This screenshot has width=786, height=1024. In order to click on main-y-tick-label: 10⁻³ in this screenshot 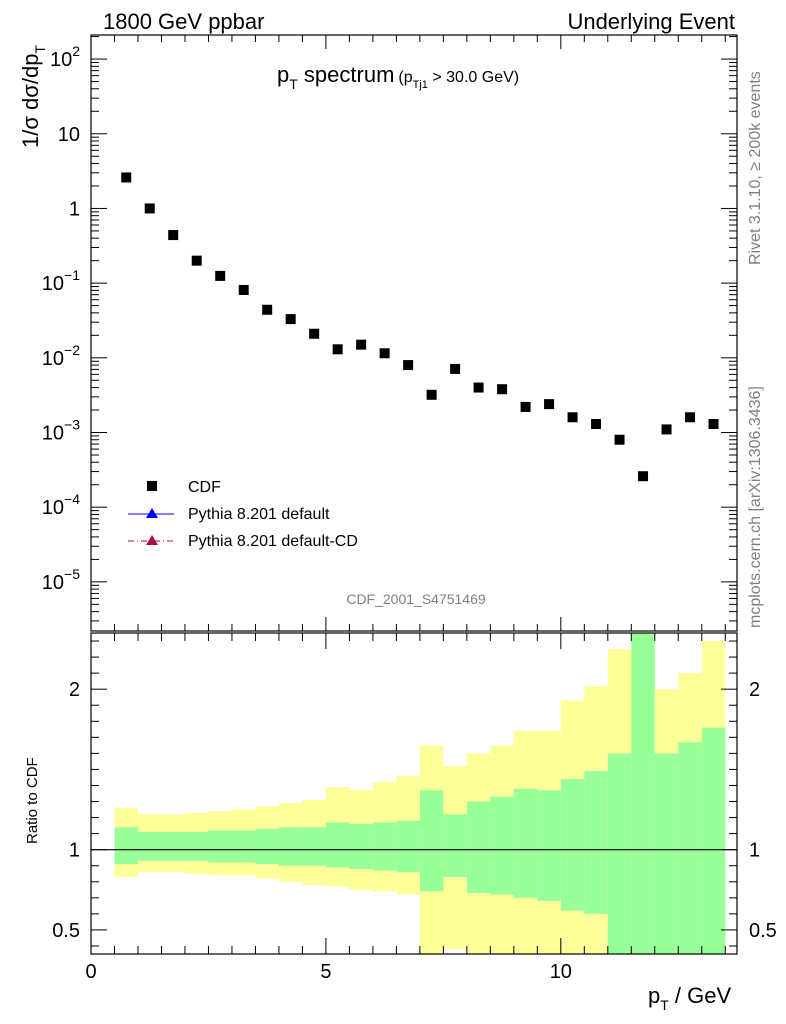, I will do `click(61, 431)`.